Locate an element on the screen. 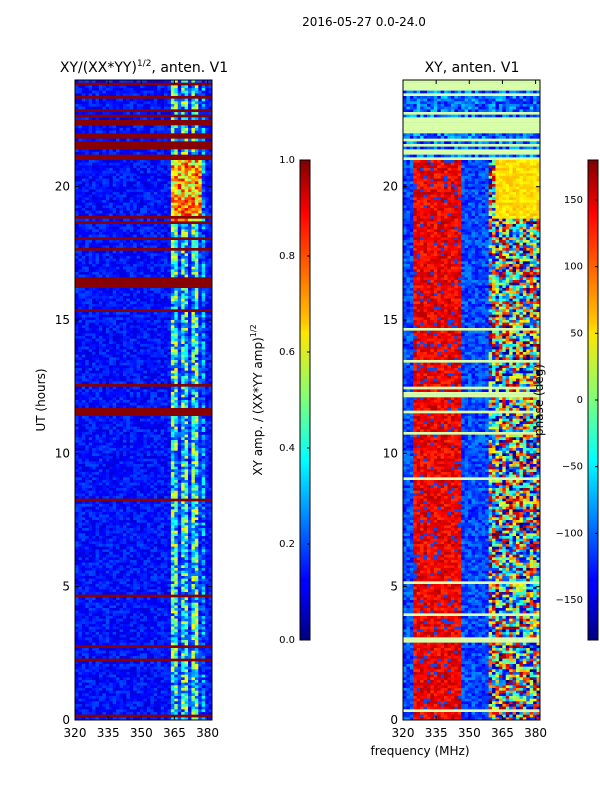 This screenshot has width=600, height=800. left-heatmap-row is located at coordinates (143, 84).